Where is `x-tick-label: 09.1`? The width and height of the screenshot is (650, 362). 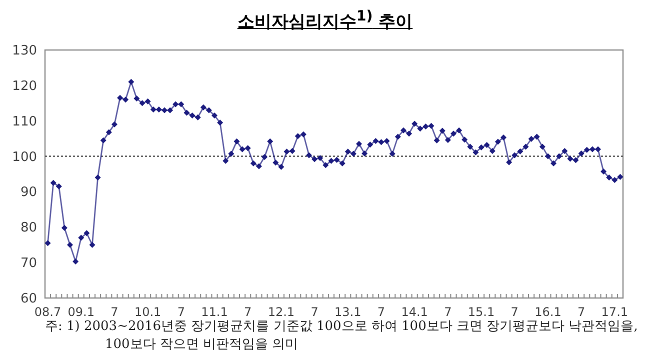
x-tick-label: 09.1 is located at coordinates (81, 312).